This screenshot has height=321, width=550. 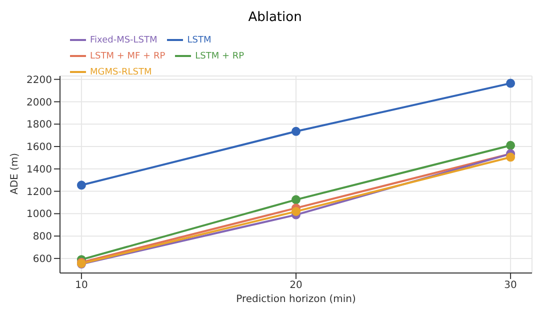 What do you see at coordinates (219, 56) in the screenshot?
I see `legend-label: LSTM + RP` at bounding box center [219, 56].